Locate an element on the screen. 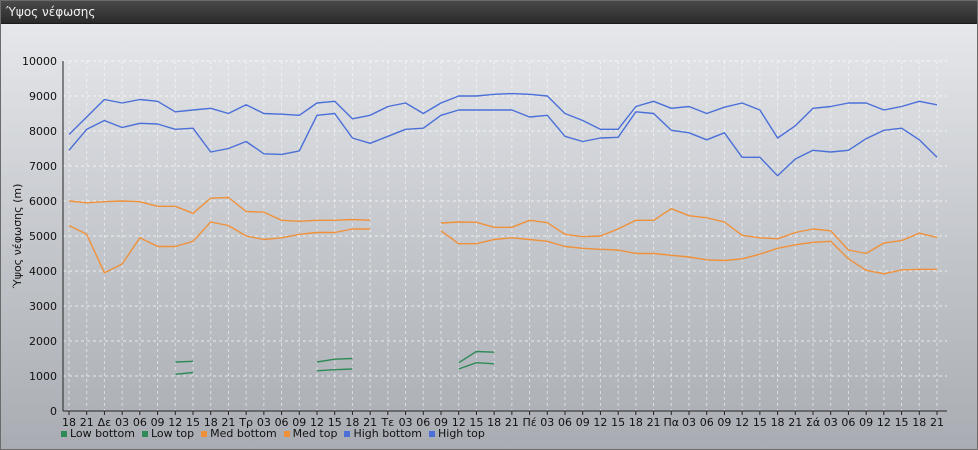  x-tick-label: Δε is located at coordinates (105, 422).